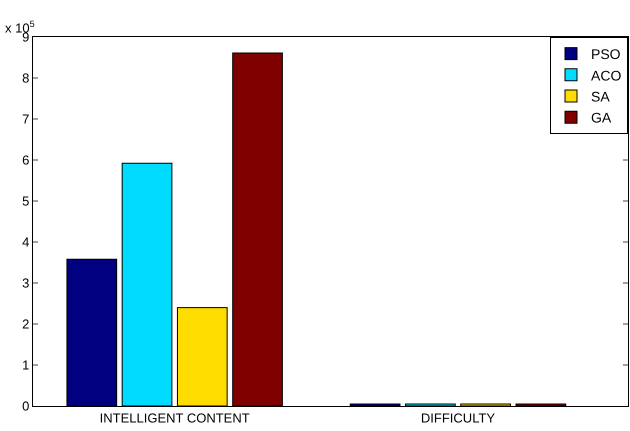 The image size is (630, 431). Describe the element at coordinates (26, 160) in the screenshot. I see `y-tick-label: 6` at that location.